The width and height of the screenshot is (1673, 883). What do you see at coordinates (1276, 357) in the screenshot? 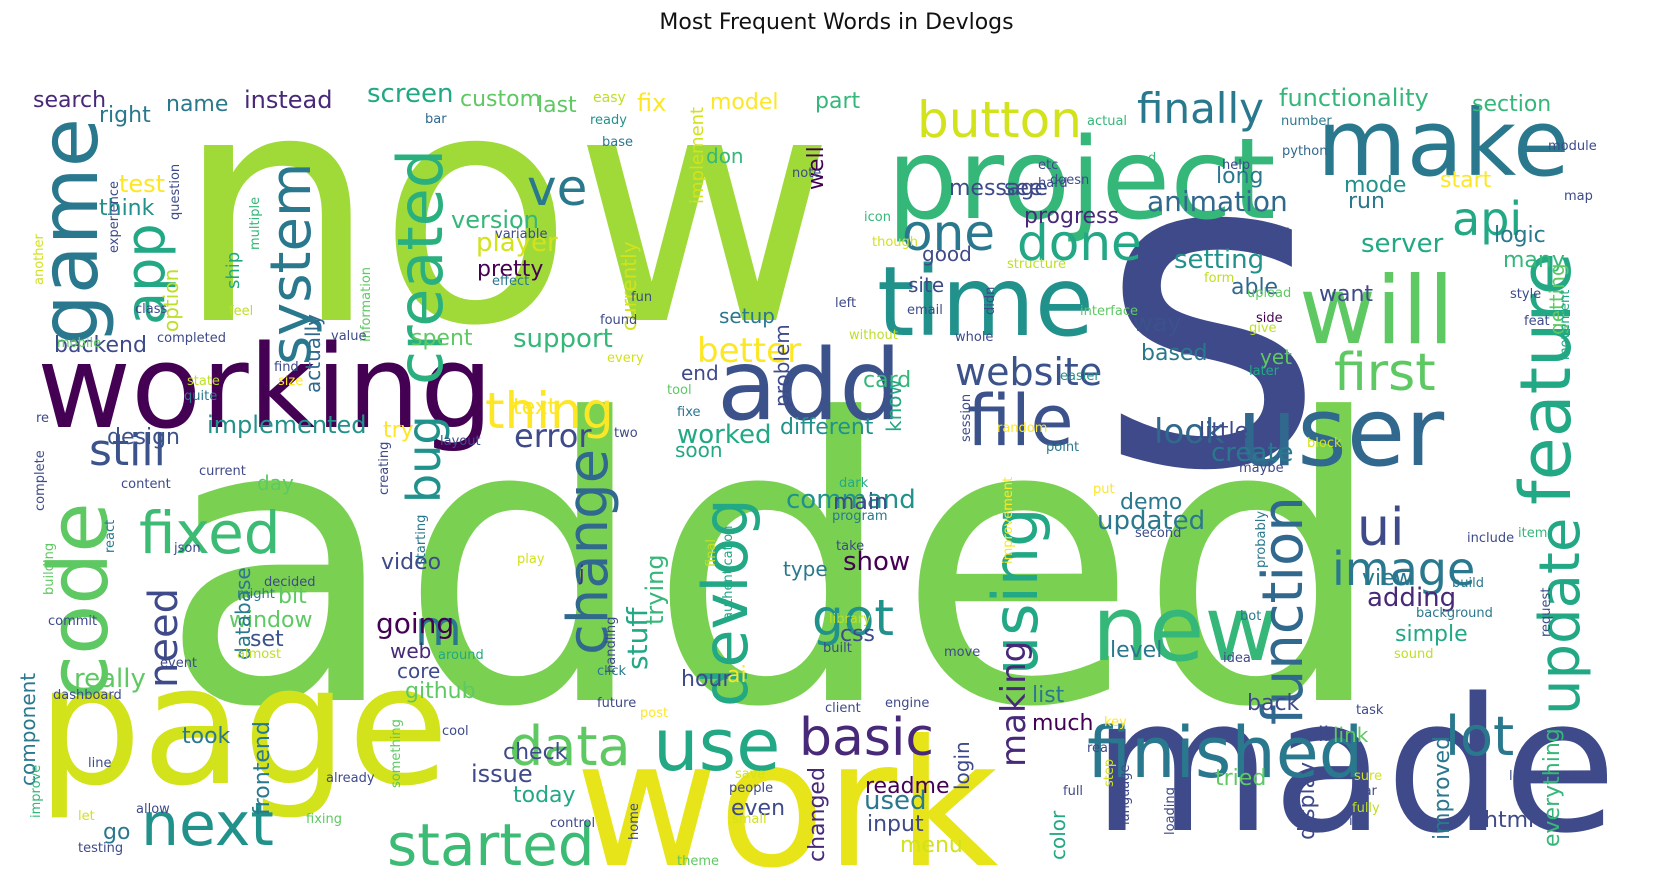
I see `word-yet: yet` at bounding box center [1276, 357].